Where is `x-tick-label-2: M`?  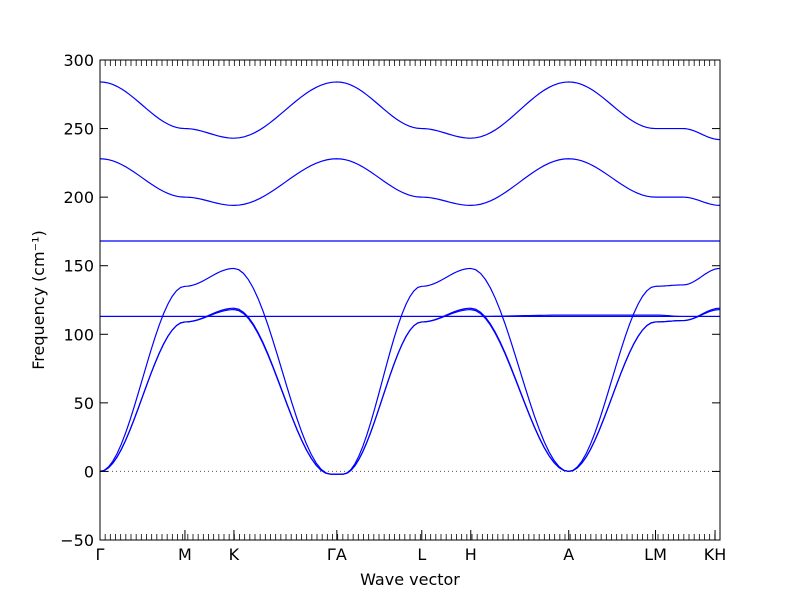 x-tick-label-2: M is located at coordinates (185, 554).